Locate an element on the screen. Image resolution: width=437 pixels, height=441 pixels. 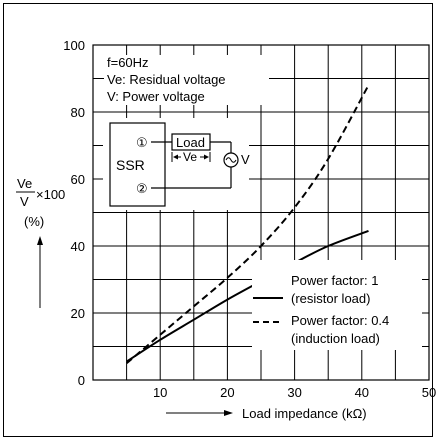
legend-induction-line1: Power factor: 0.4 is located at coordinates (340, 320).